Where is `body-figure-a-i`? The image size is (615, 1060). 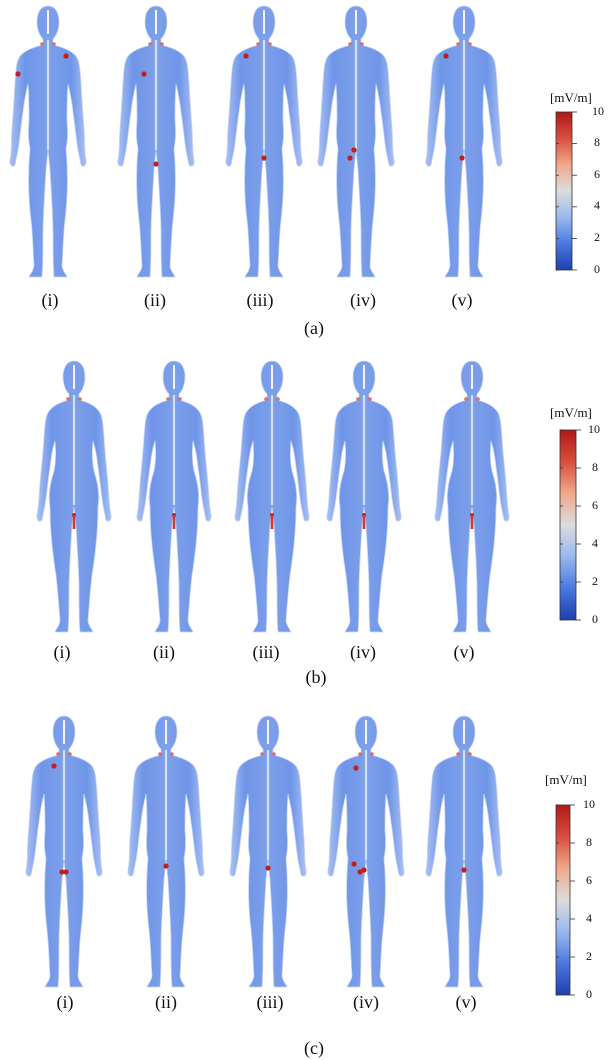 body-figure-a-i is located at coordinates (48, 142).